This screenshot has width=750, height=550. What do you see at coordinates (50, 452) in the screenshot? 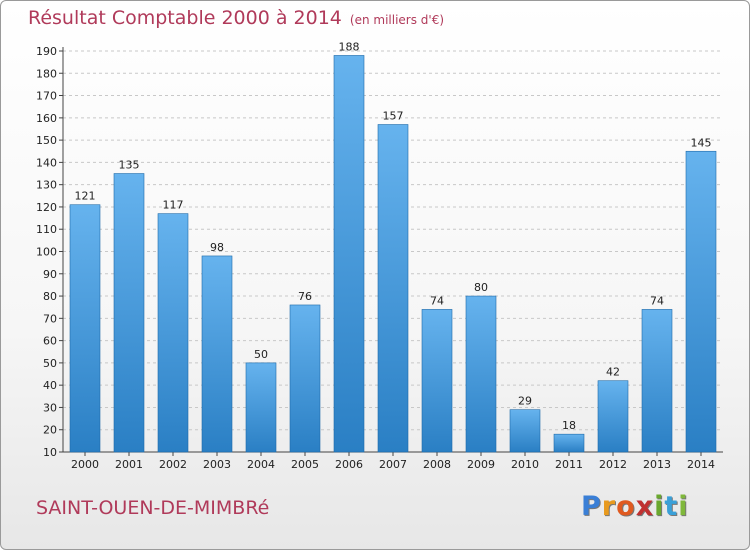
I see `y-tick-label: 10` at bounding box center [50, 452].